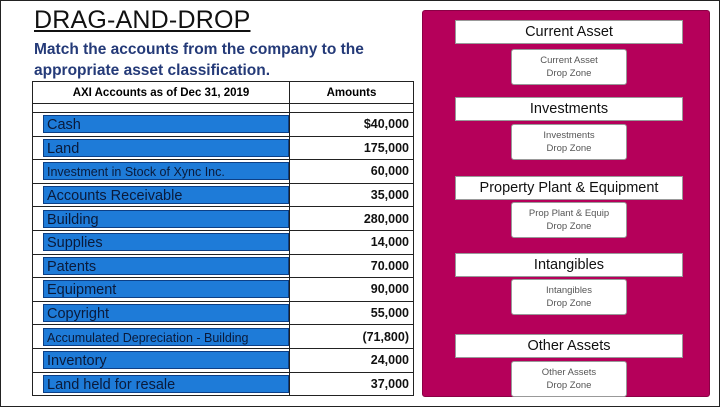  I want to click on amount-cell: 70.000, so click(351, 266).